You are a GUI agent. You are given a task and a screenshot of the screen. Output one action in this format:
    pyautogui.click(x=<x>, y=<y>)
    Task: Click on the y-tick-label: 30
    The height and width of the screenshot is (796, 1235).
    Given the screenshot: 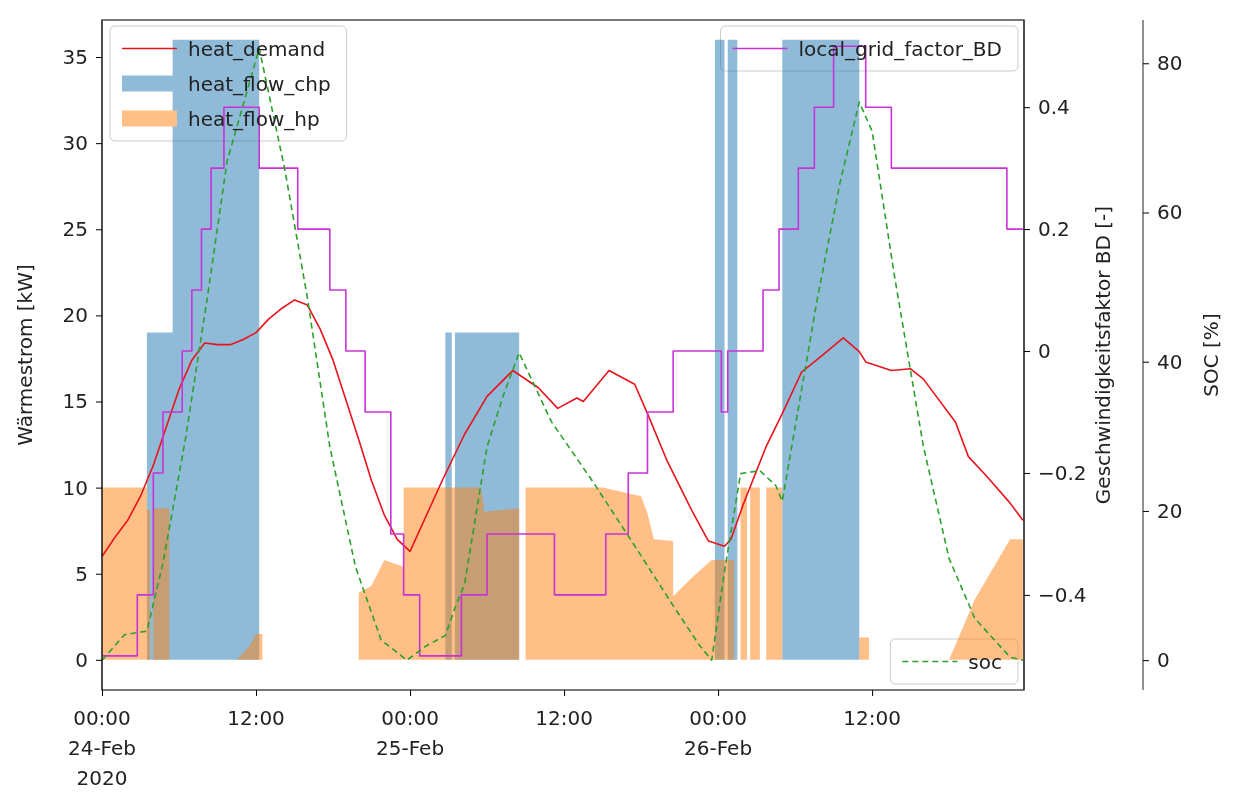 What is the action you would take?
    pyautogui.click(x=75, y=143)
    